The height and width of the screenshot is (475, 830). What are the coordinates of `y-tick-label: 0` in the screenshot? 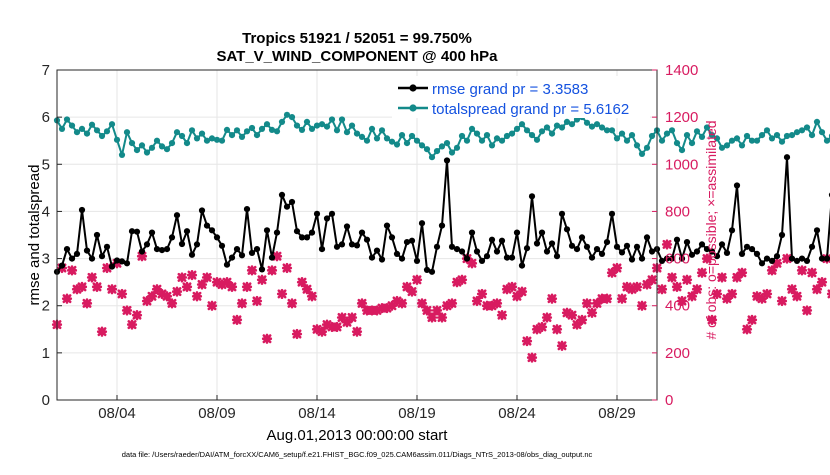 It's located at (46, 400).